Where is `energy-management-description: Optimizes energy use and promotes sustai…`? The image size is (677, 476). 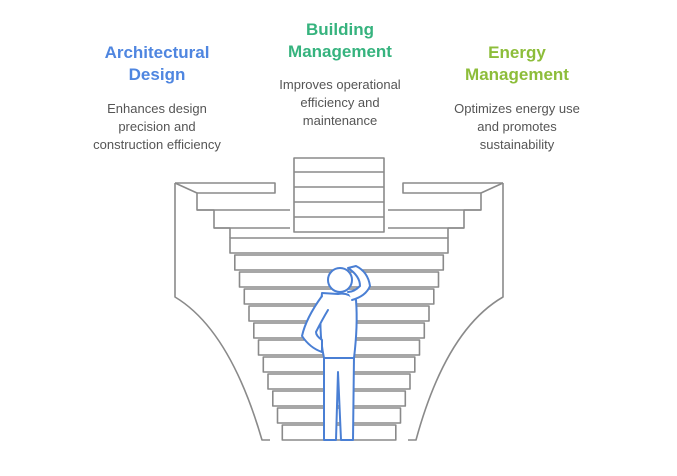
energy-management-description: Optimizes energy use and promotes sustai… is located at coordinates (517, 126).